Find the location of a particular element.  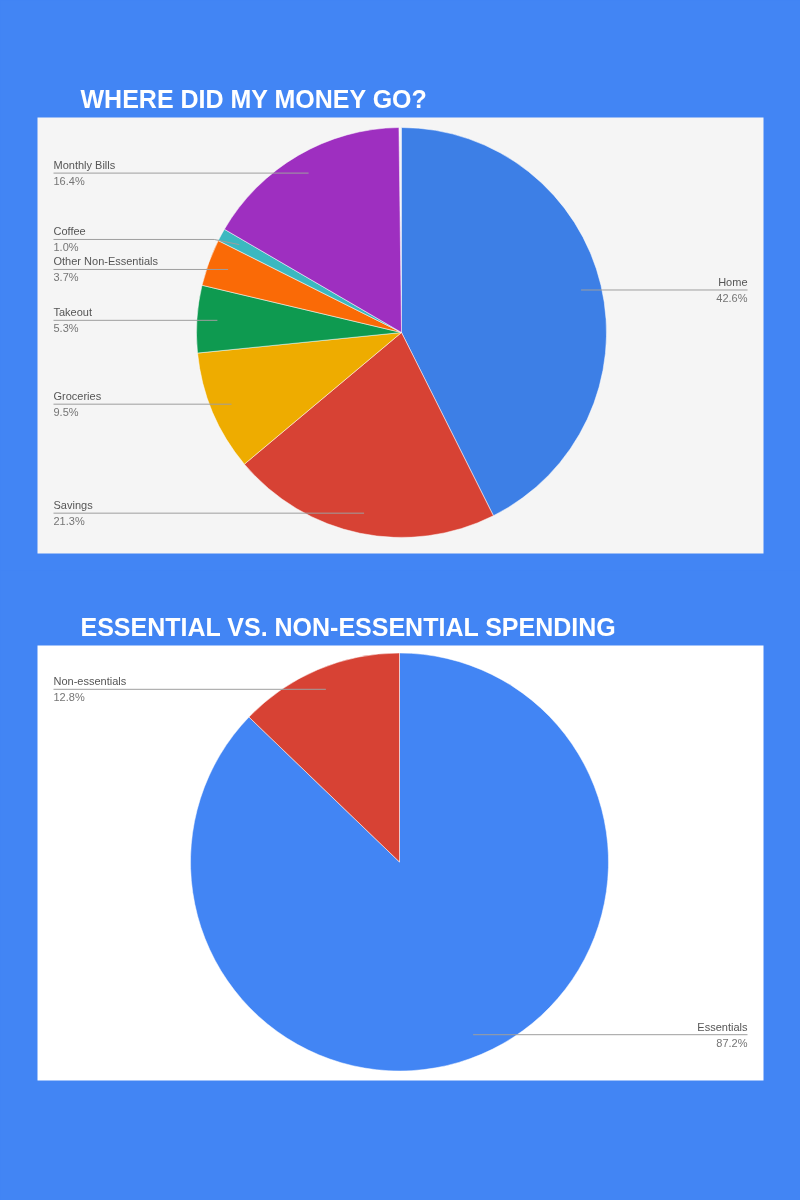

chart-title: ESSENTIAL VS. NON-ESSENTIAL SPENDING is located at coordinates (348, 626).